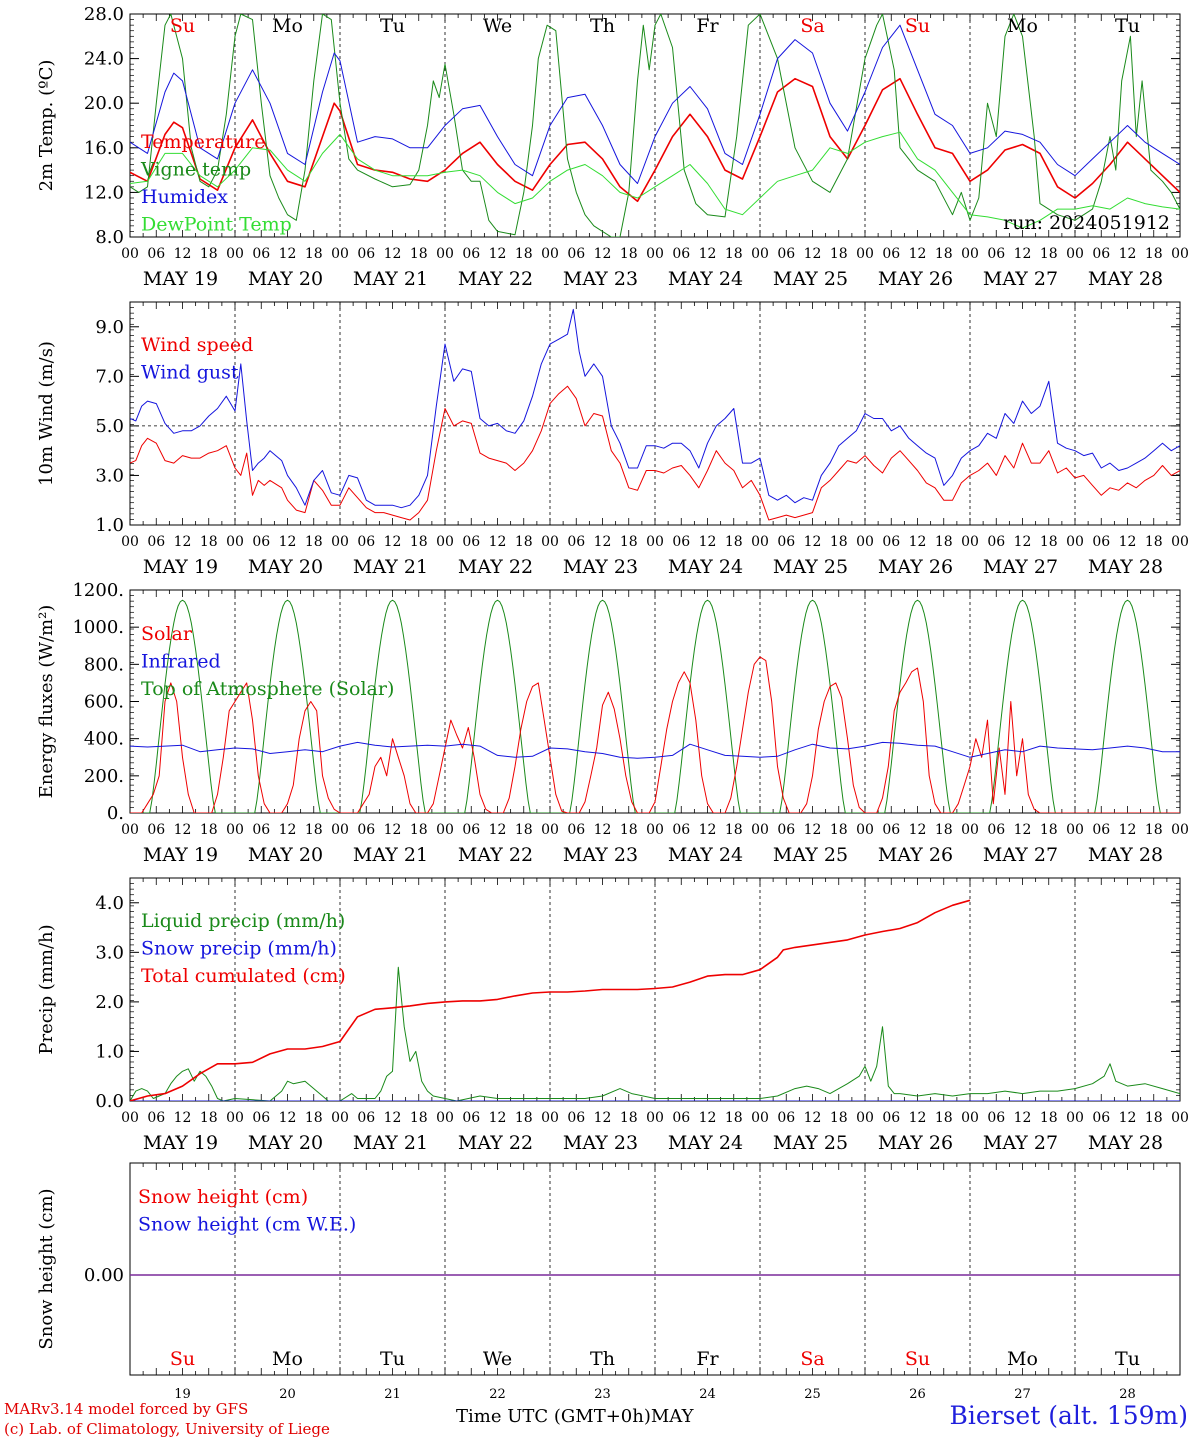 The image size is (1194, 1440). I want to click on y-tick-label: 200., so click(104, 776).